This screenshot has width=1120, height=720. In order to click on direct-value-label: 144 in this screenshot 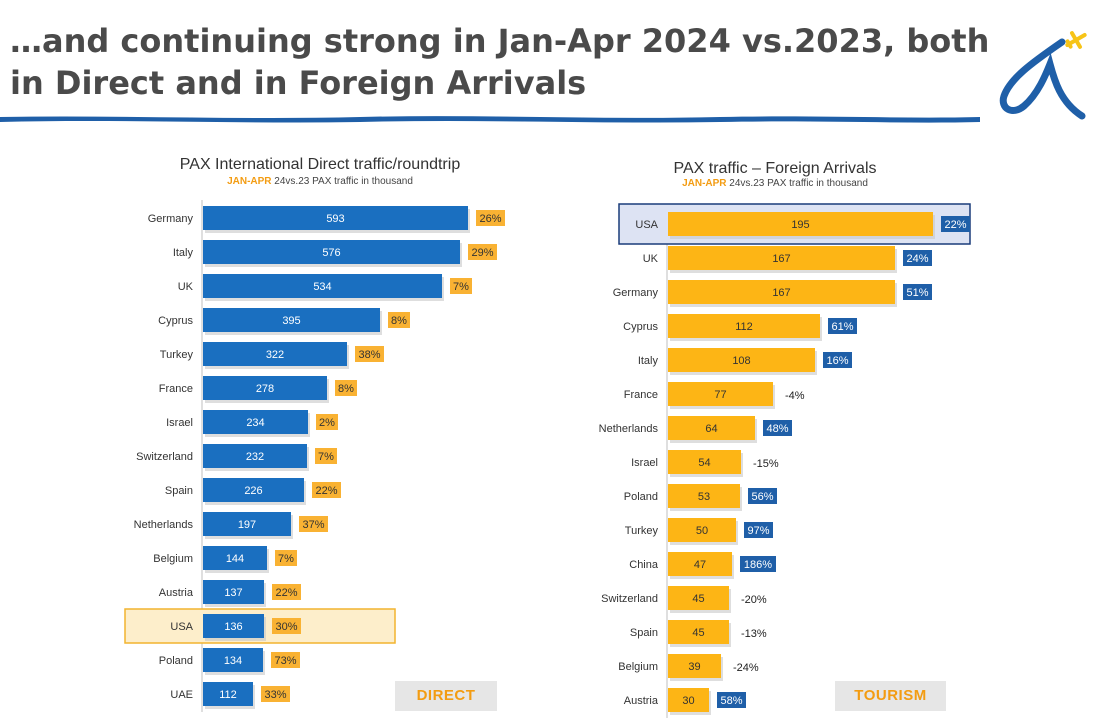, I will do `click(235, 559)`.